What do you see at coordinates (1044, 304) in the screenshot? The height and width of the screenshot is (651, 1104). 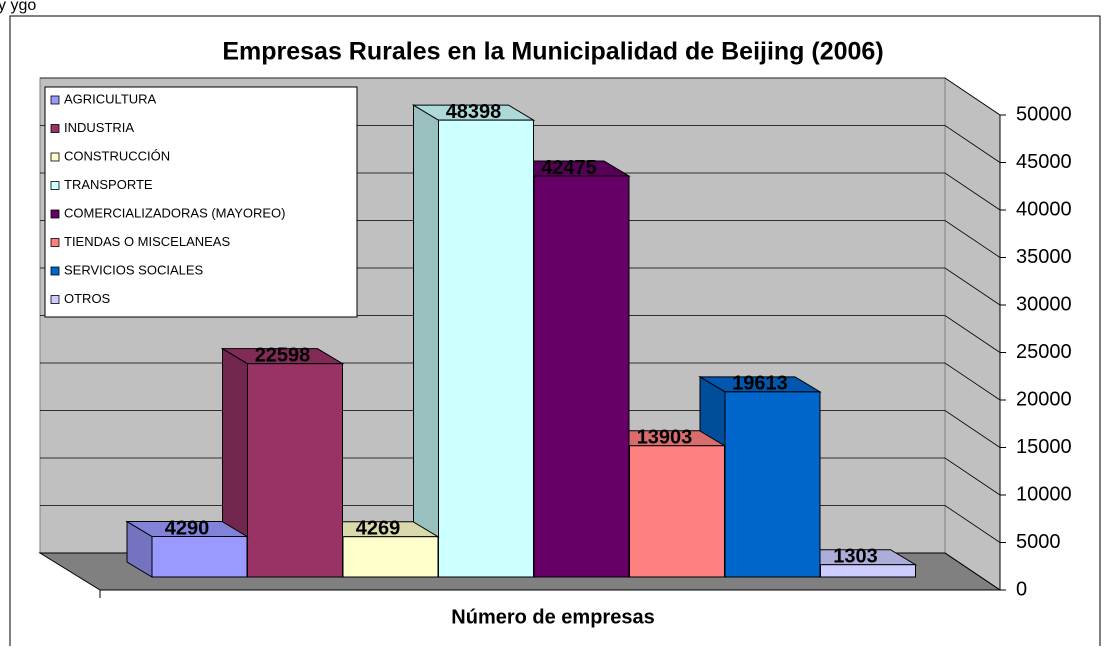 I see `y-tick-label: 30000` at bounding box center [1044, 304].